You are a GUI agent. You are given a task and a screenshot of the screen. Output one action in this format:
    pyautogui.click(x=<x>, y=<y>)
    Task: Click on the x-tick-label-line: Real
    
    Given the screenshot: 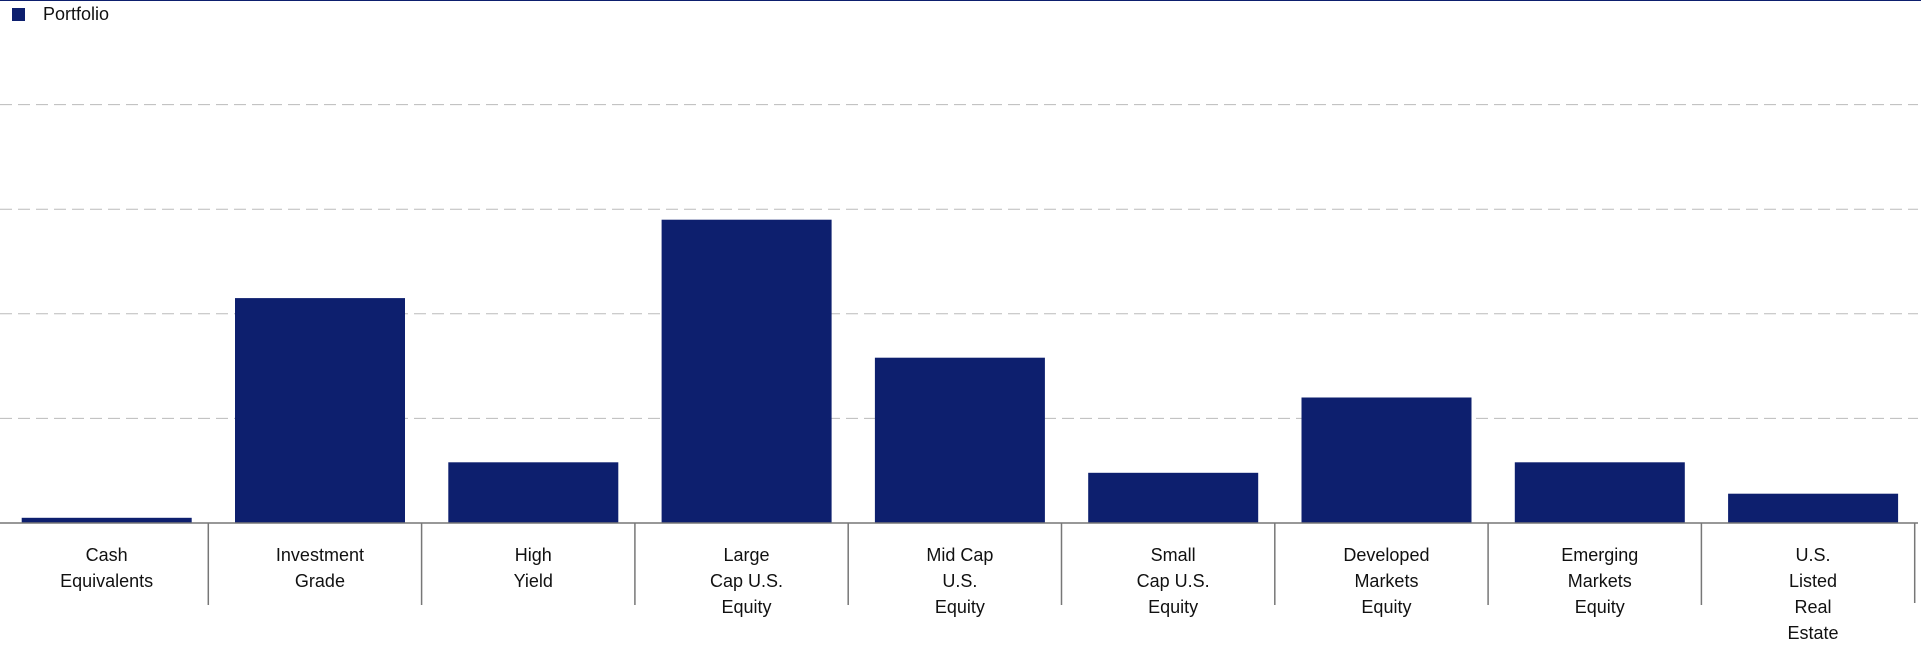 What is the action you would take?
    pyautogui.click(x=1813, y=607)
    